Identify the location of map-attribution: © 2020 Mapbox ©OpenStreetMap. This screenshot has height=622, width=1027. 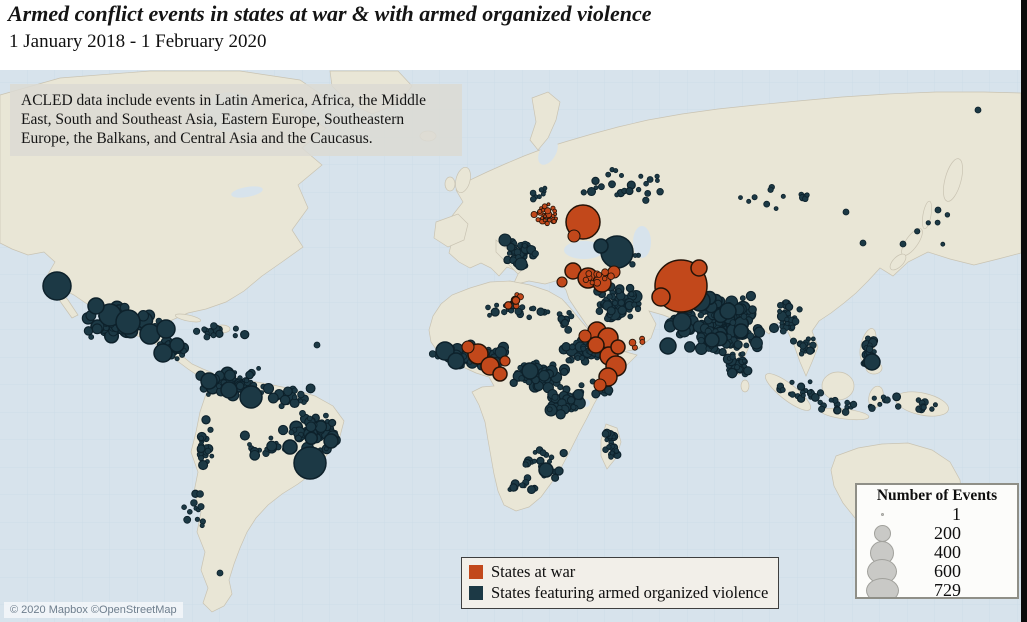
(93, 610).